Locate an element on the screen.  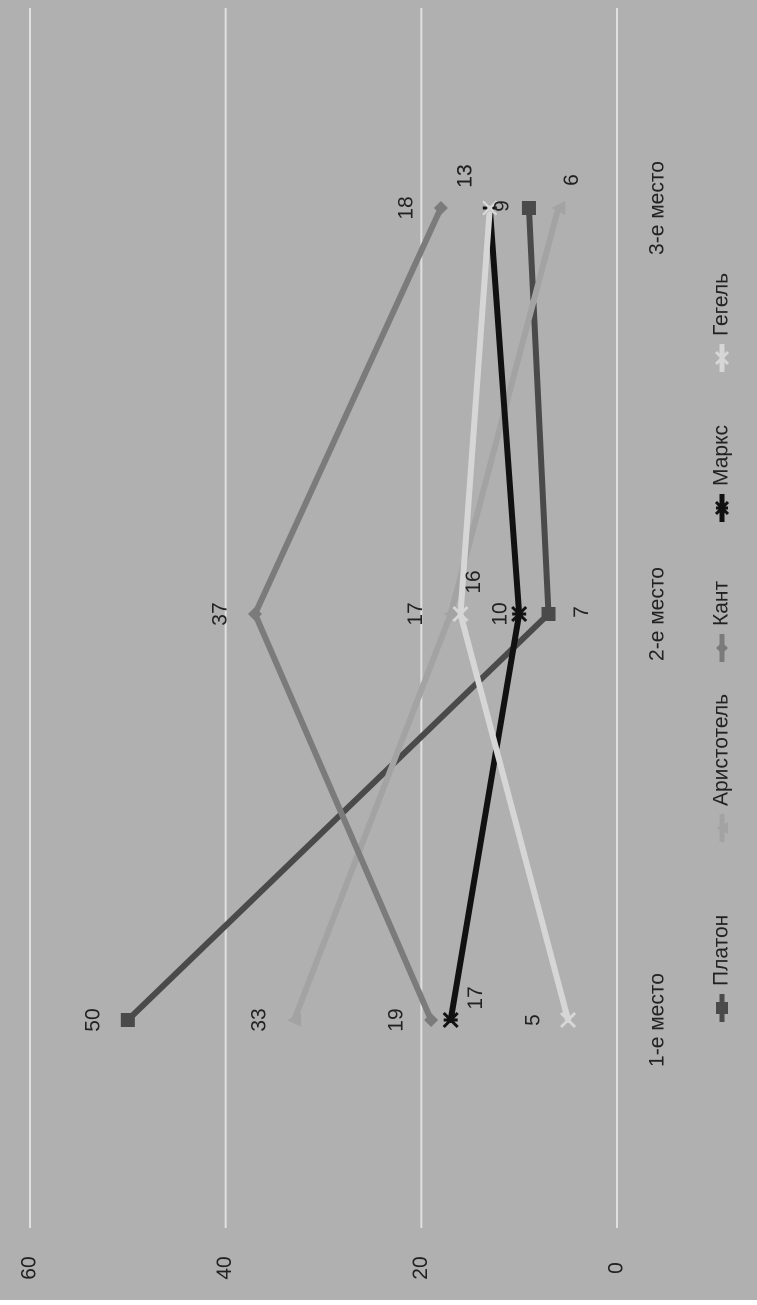
legend-item-4: Гегель is located at coordinates (721, 322).